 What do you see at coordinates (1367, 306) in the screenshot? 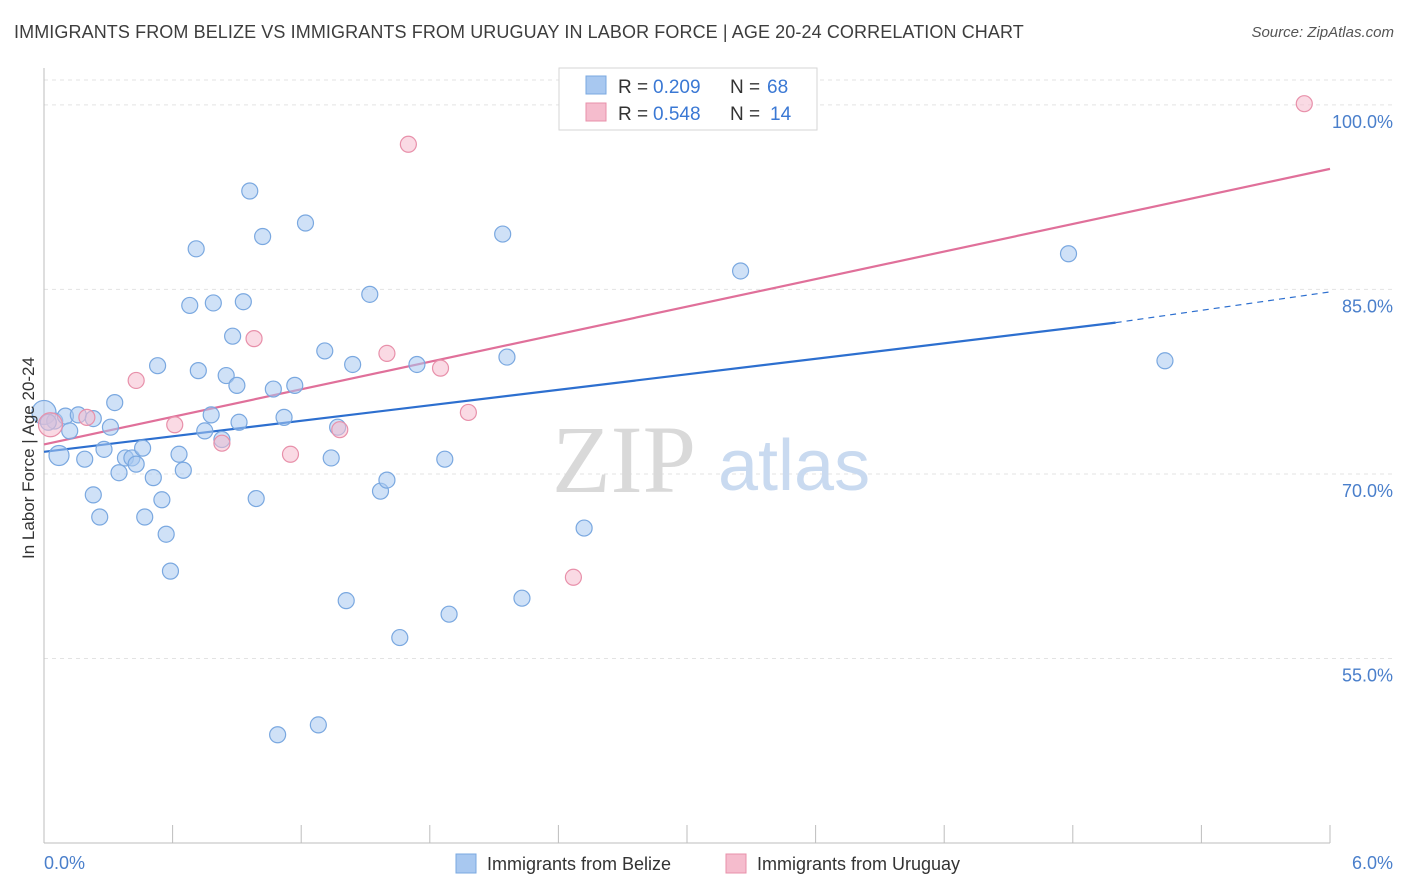
I see `y-tick-label: 85.0%` at bounding box center [1367, 306].